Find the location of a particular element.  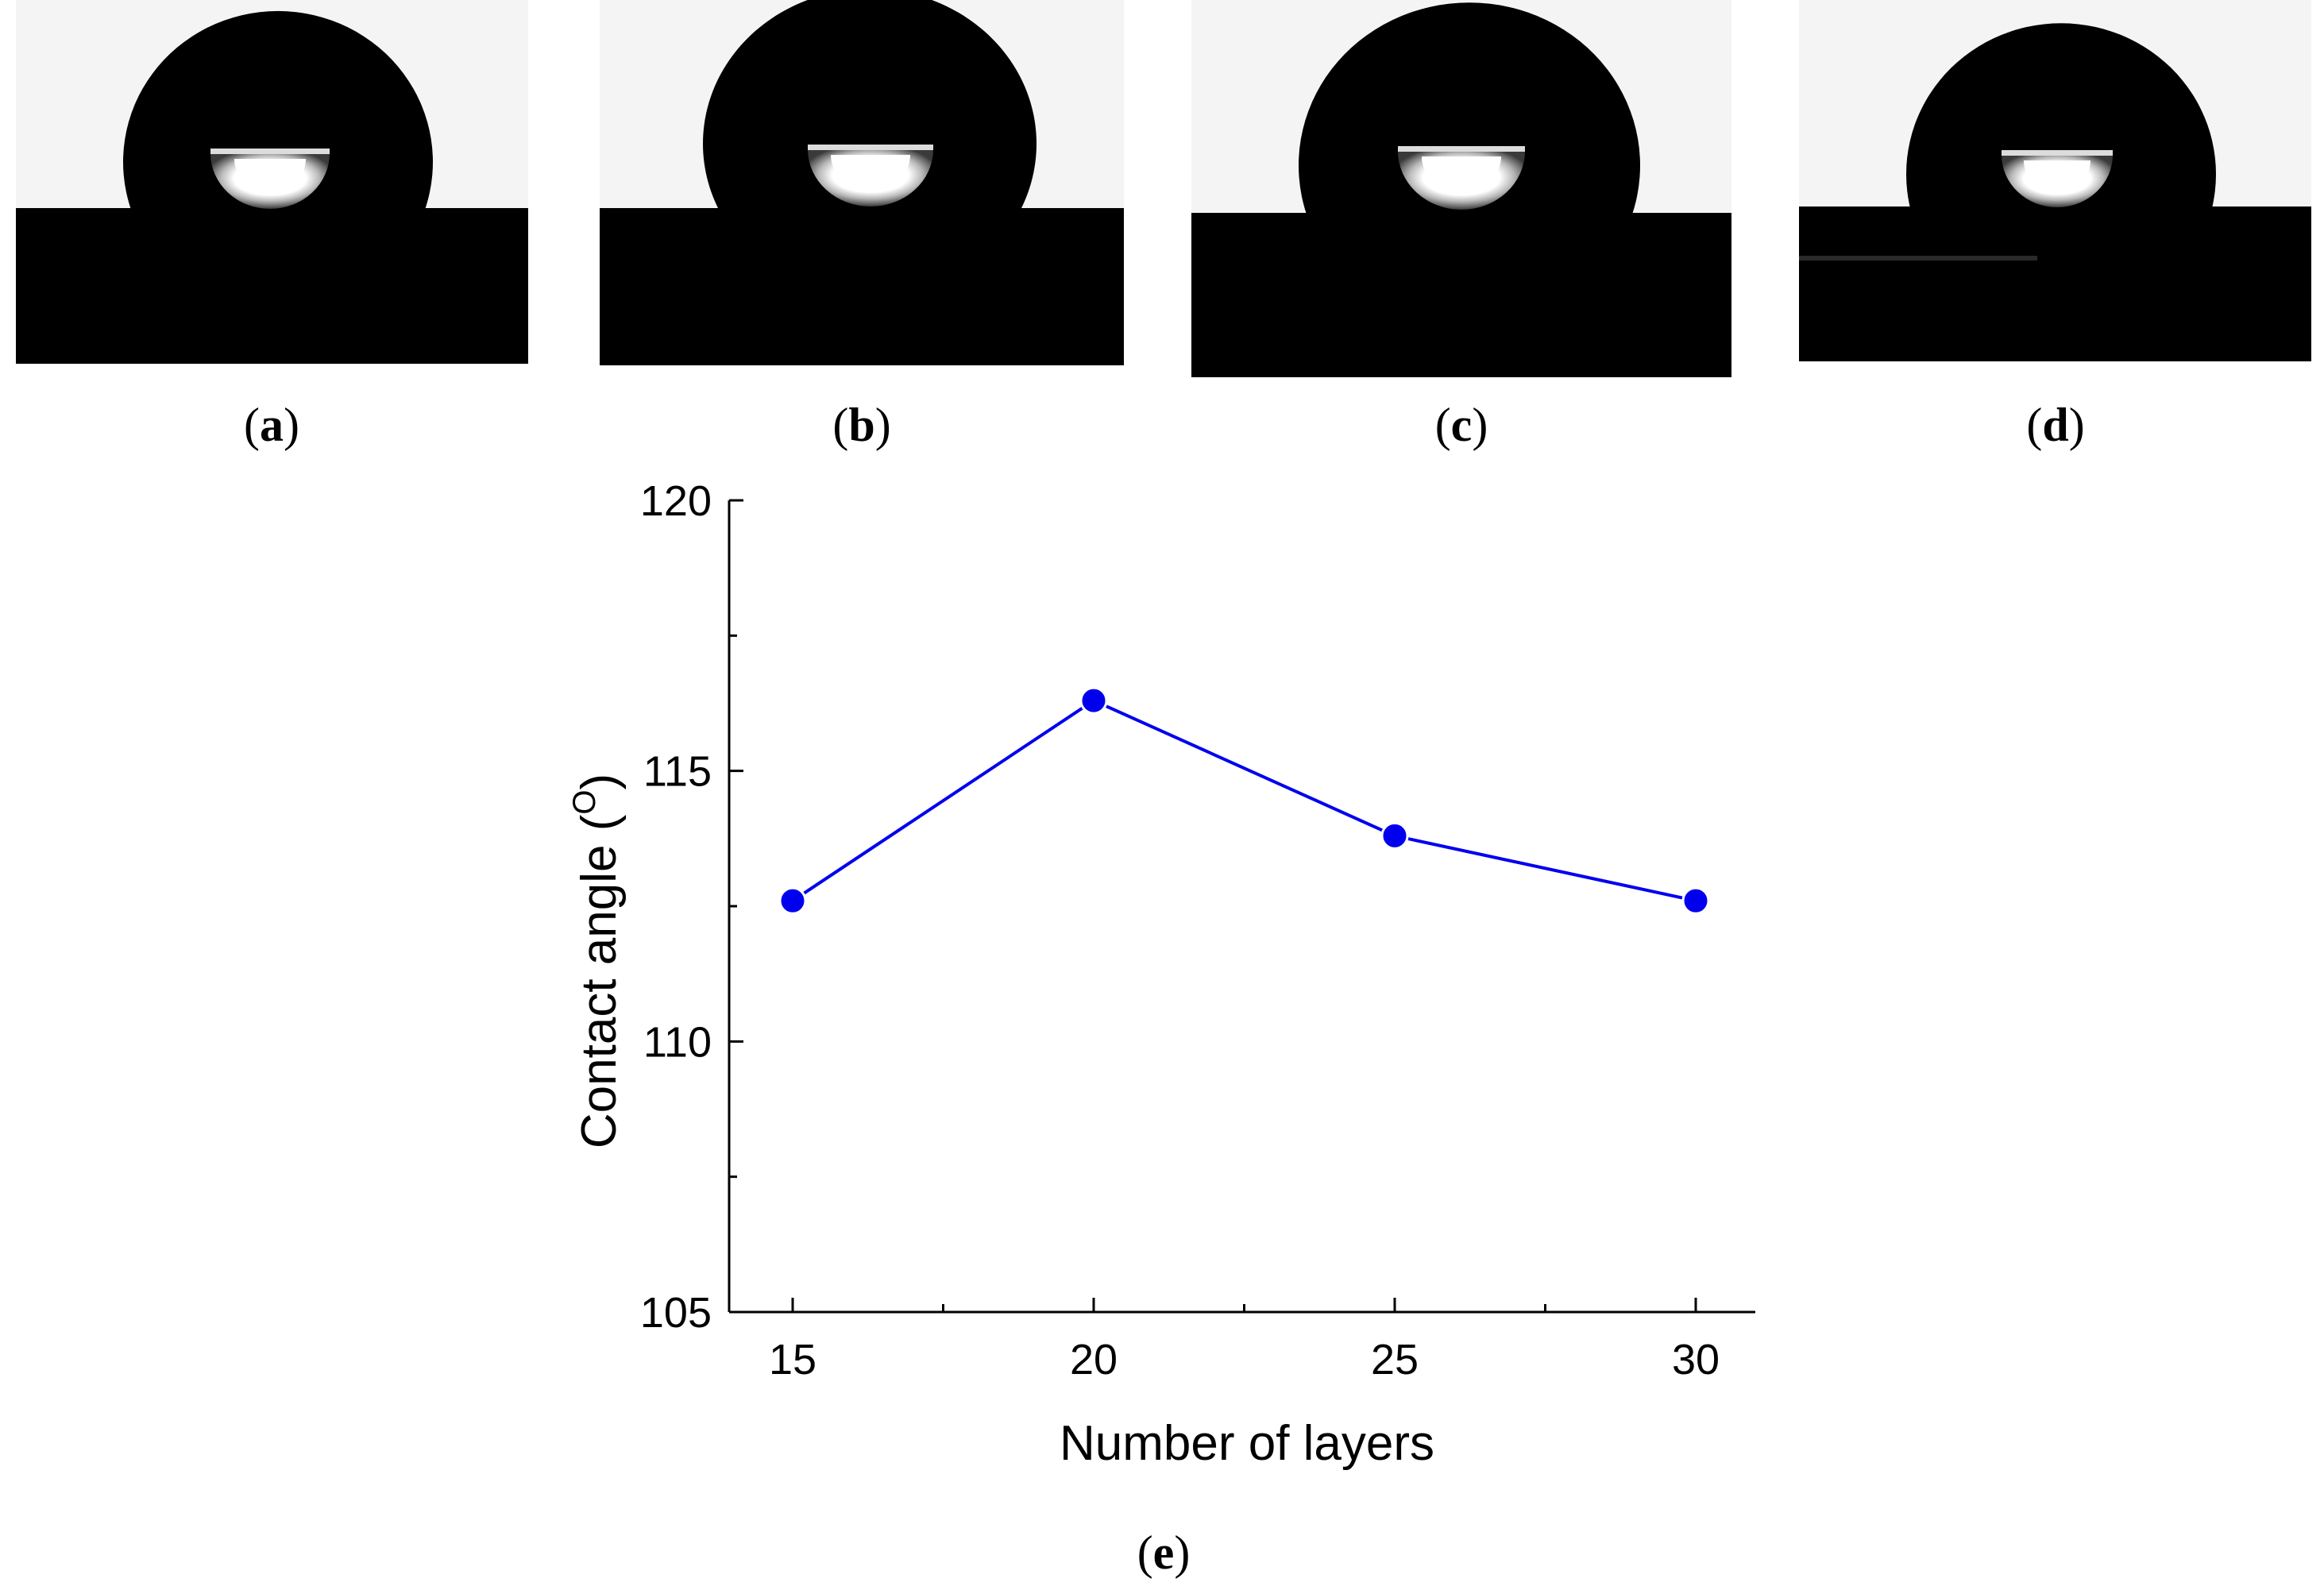

droplet-photo-d is located at coordinates (2055, 180).